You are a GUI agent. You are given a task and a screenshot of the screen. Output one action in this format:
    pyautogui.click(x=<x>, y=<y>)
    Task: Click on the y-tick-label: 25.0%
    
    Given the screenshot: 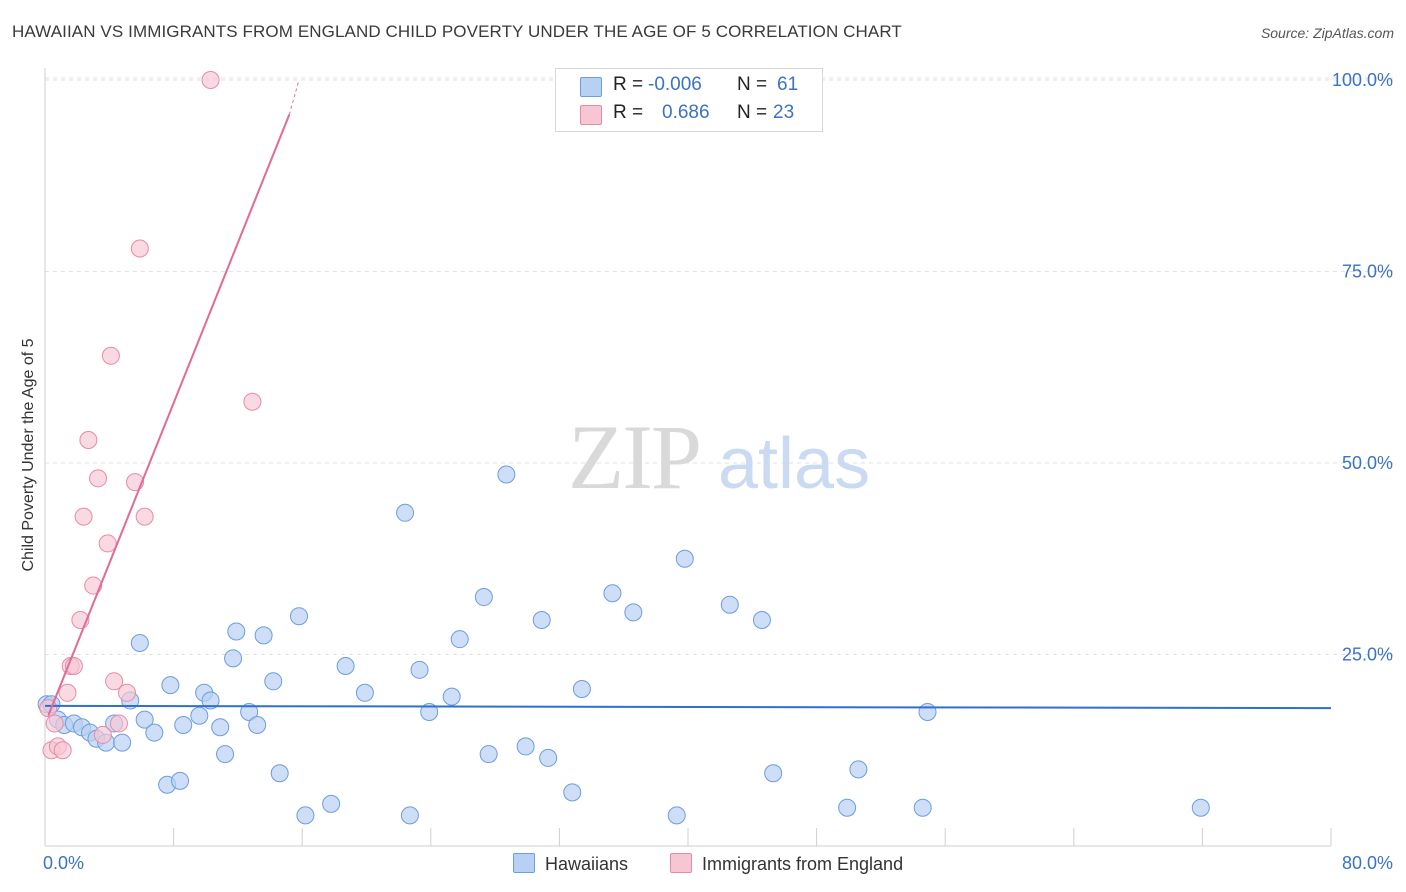 What is the action you would take?
    pyautogui.click(x=1367, y=655)
    